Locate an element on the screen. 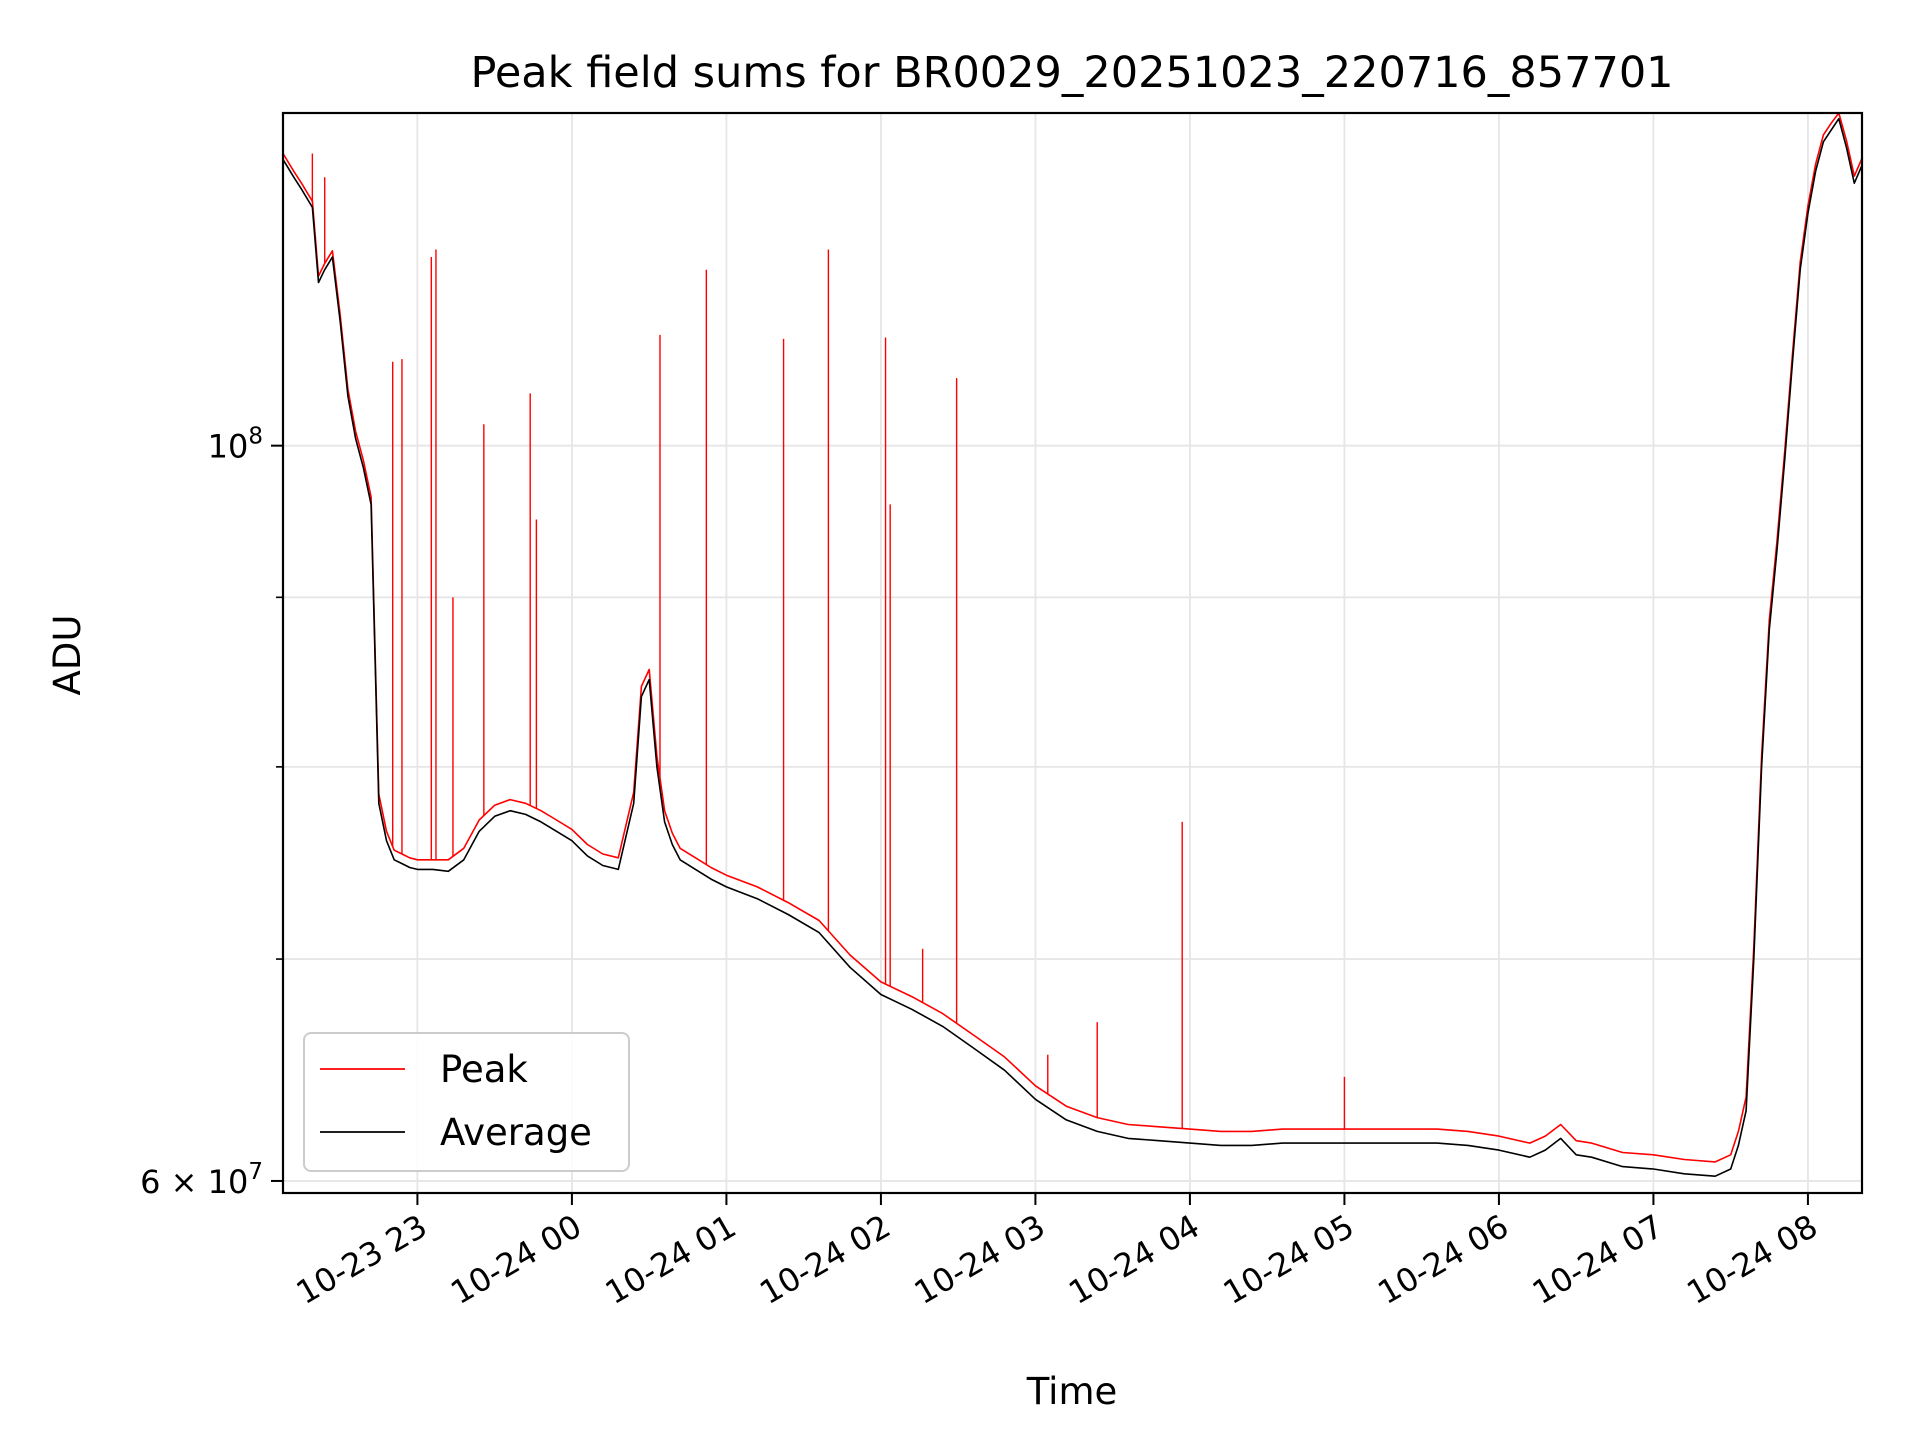  legend-average-label: Average is located at coordinates (516, 1132).